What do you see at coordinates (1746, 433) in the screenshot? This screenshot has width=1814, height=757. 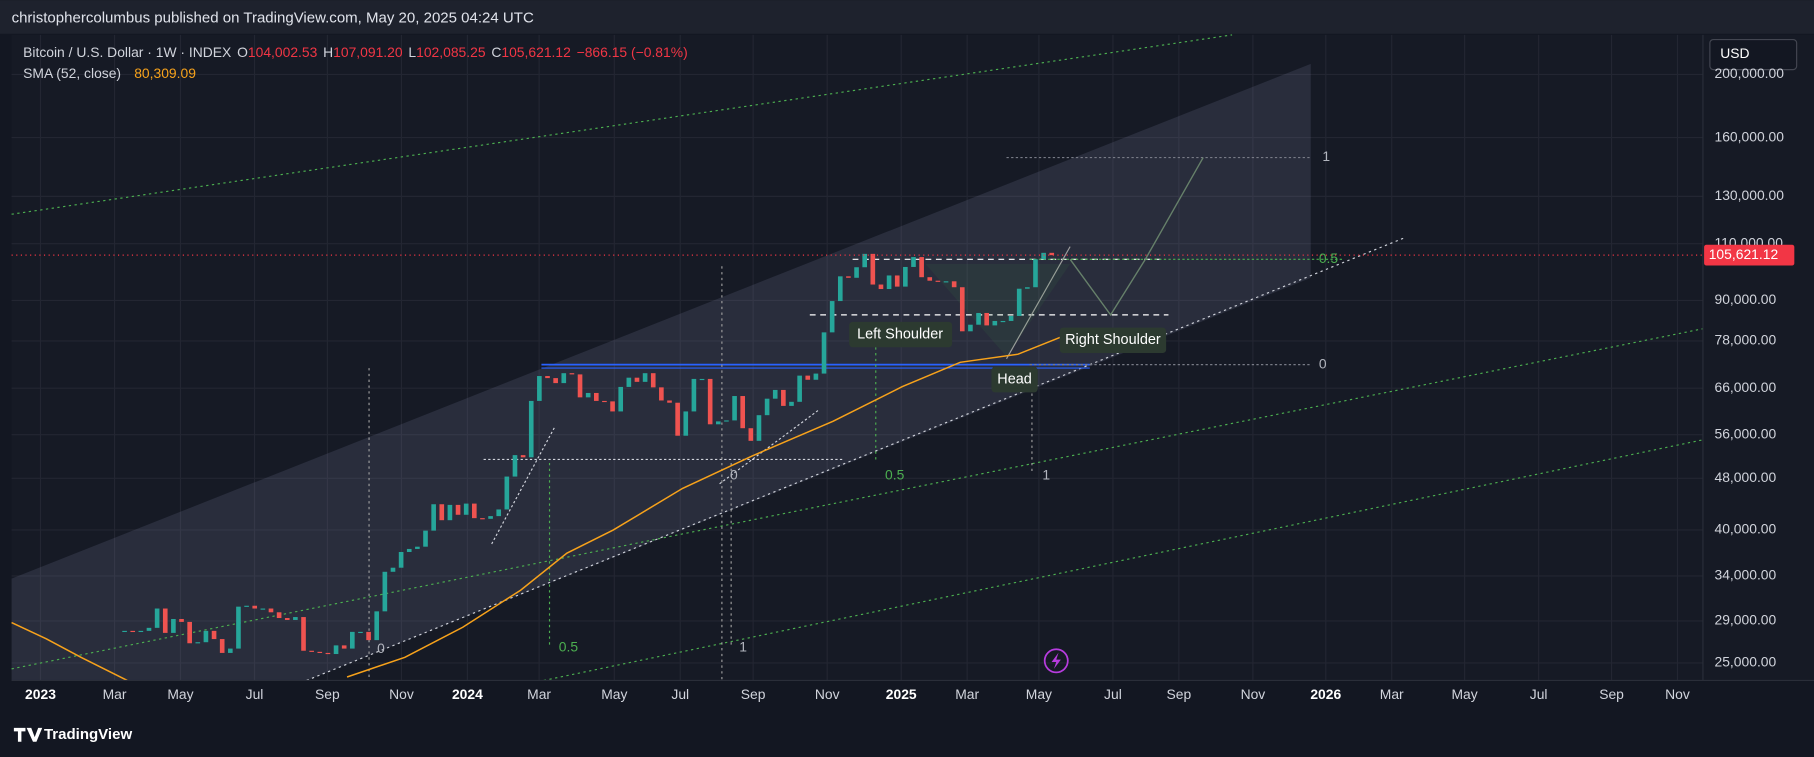 I see `price-tick-label: 56,000.00` at bounding box center [1746, 433].